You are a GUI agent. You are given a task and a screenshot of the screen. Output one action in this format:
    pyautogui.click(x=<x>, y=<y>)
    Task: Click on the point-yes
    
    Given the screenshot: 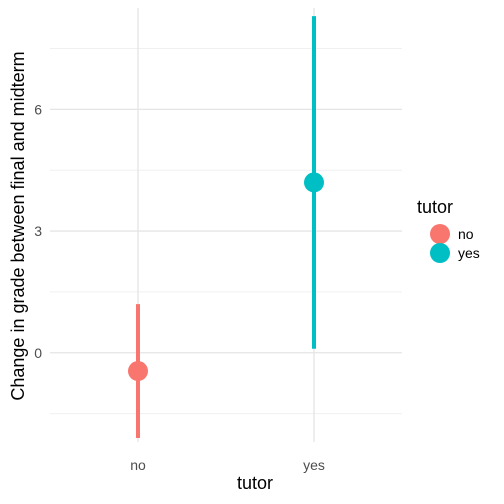 What is the action you would take?
    pyautogui.click(x=314, y=182)
    